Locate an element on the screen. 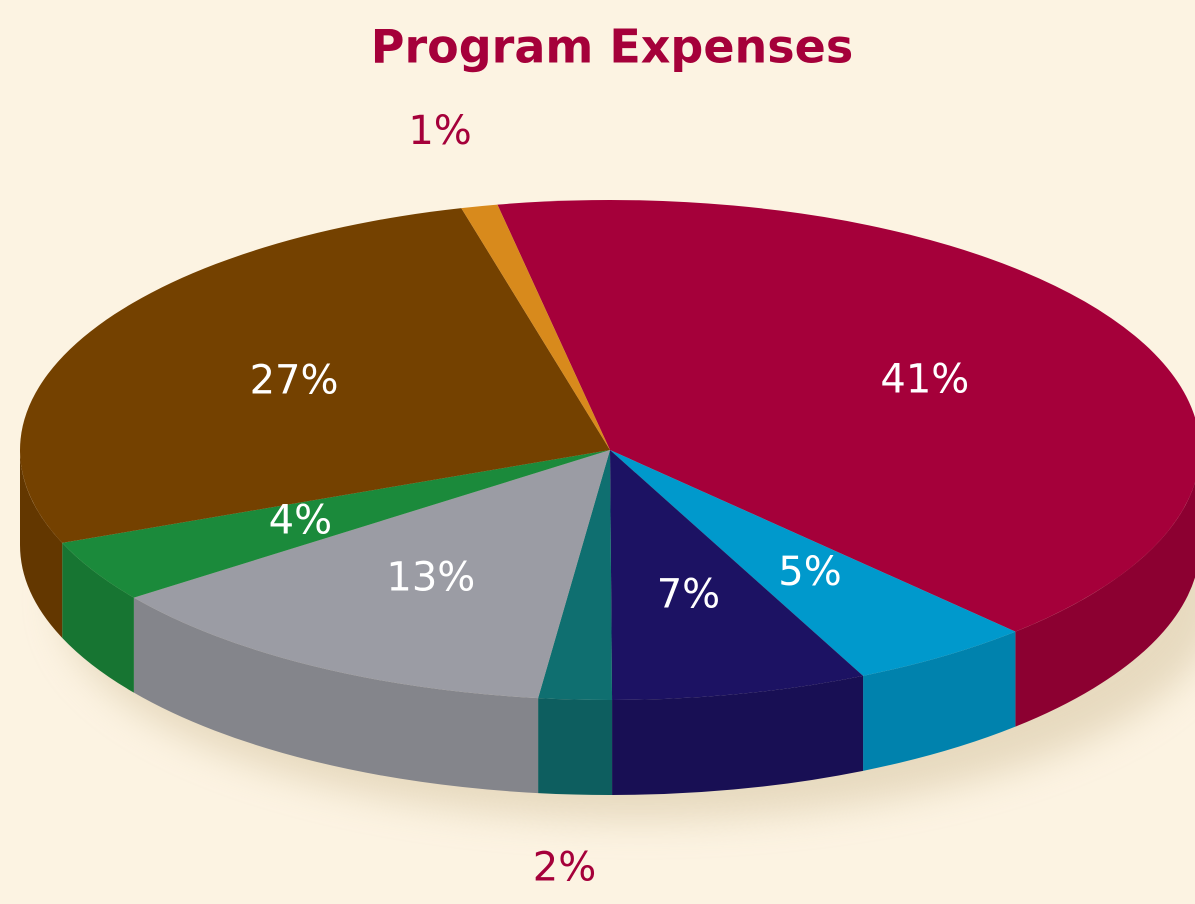 This screenshot has height=904, width=1195. data-label: 7% is located at coordinates (688, 594).